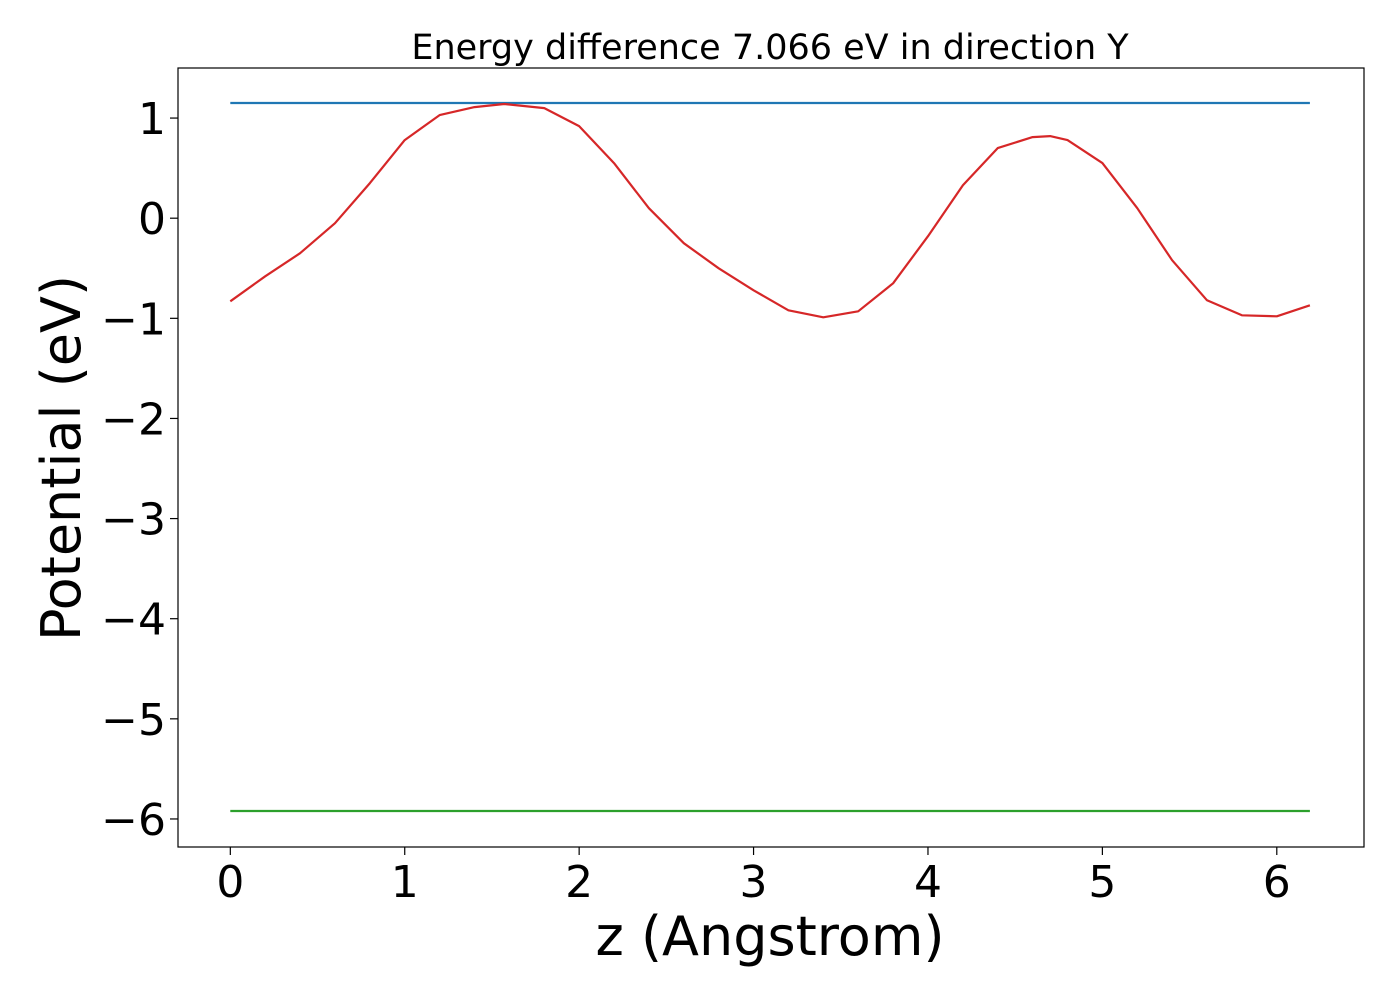 The height and width of the screenshot is (1004, 1400). I want to click on x-tick-label: 4, so click(928, 882).